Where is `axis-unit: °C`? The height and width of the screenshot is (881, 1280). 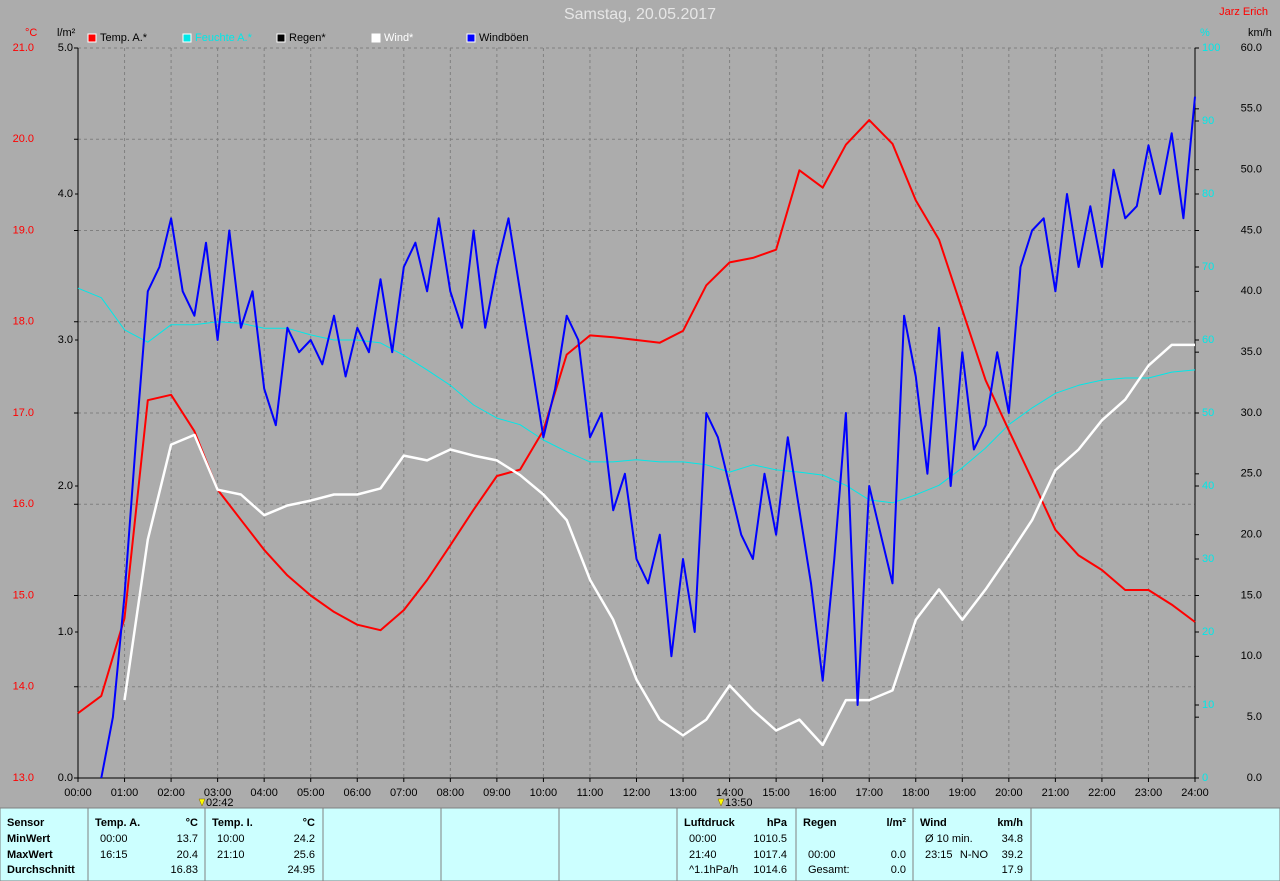
axis-unit: °C is located at coordinates (31, 33).